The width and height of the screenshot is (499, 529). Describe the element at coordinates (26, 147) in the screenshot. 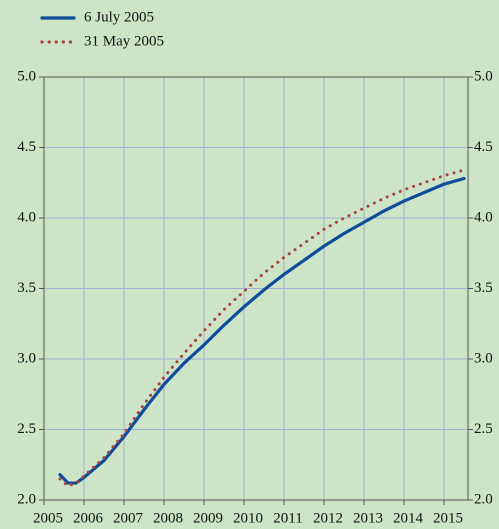

I see `y-tick-label: 4.5` at that location.